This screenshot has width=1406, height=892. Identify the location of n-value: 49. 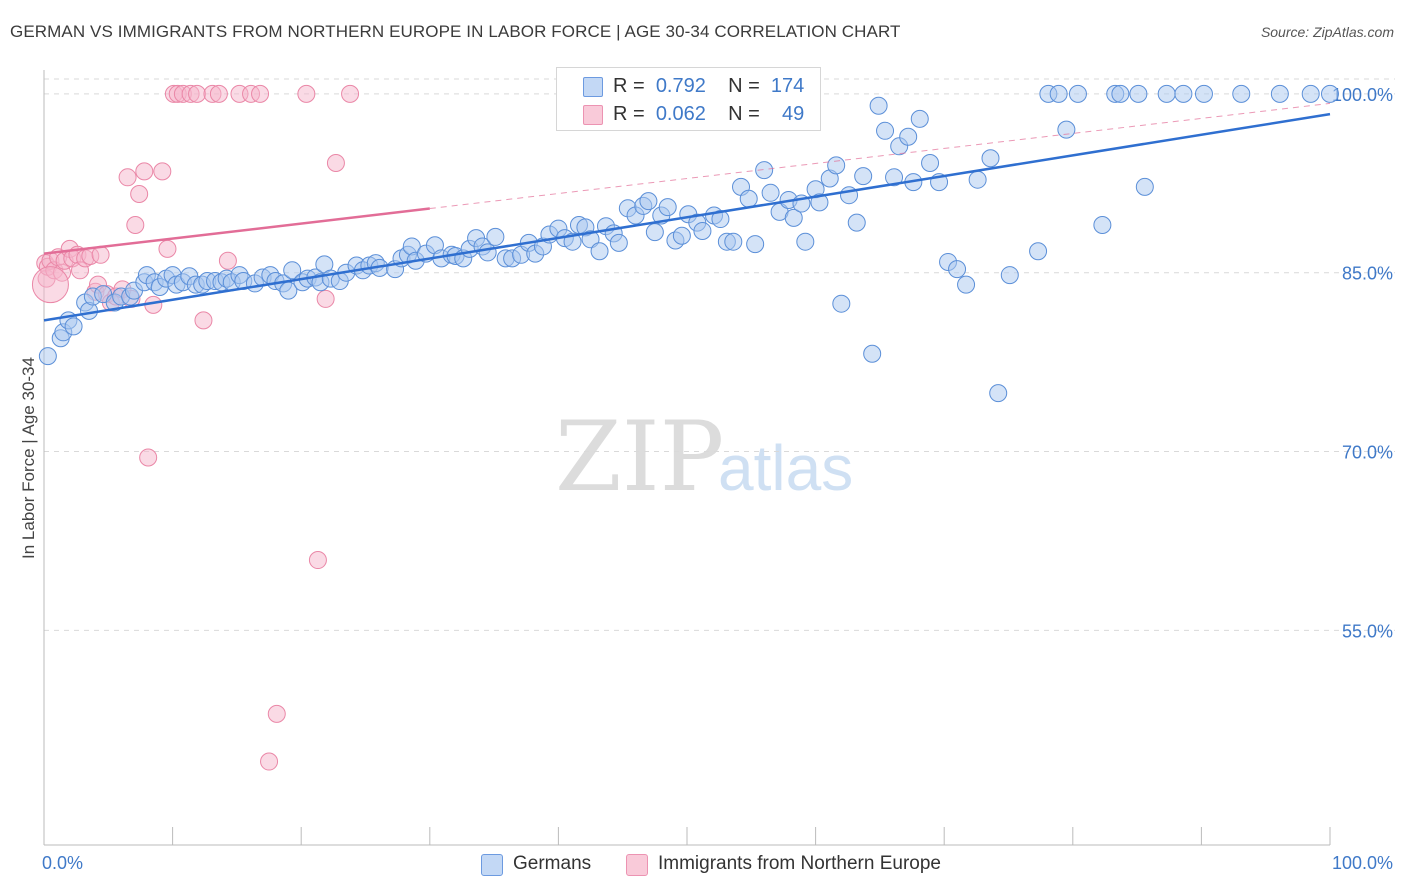
(793, 114).